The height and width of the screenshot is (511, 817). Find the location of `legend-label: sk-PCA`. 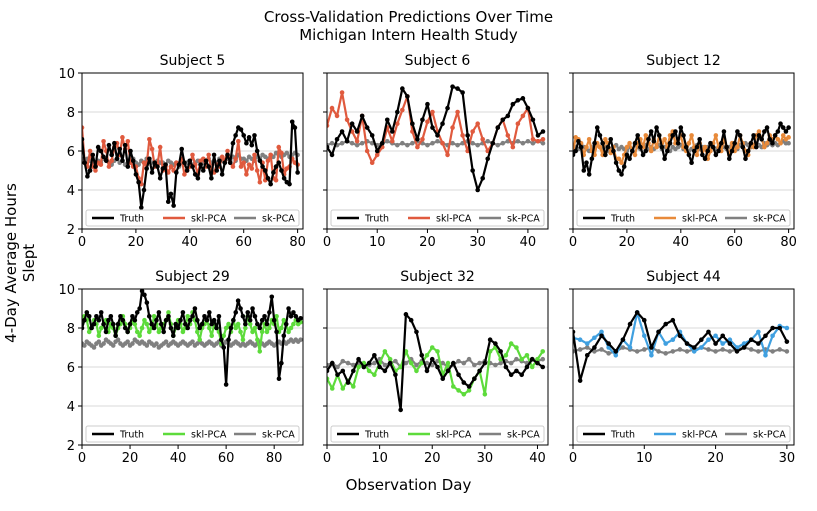

legend-label: sk-PCA is located at coordinates (769, 435).